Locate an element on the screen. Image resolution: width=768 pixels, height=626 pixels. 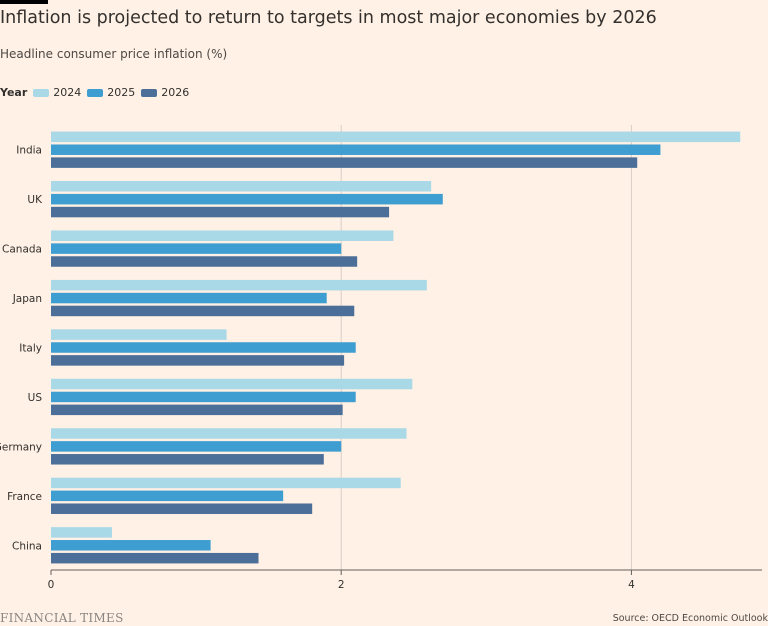
category-label-italy: Italy is located at coordinates (30, 349).